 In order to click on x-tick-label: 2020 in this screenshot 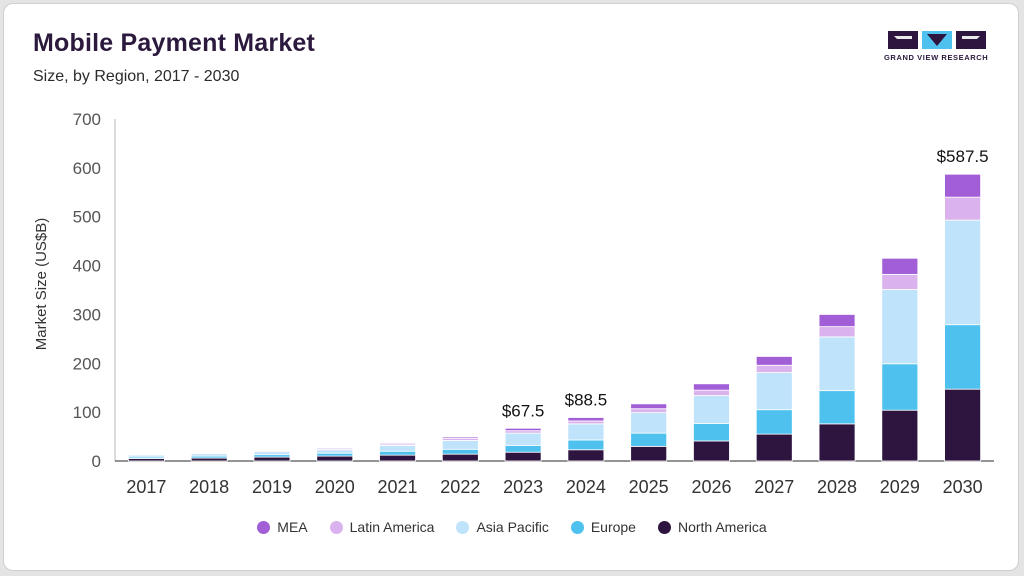, I will do `click(335, 487)`.